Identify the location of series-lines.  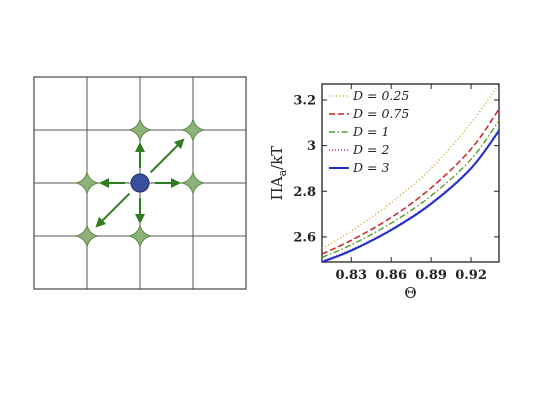
(410, 173).